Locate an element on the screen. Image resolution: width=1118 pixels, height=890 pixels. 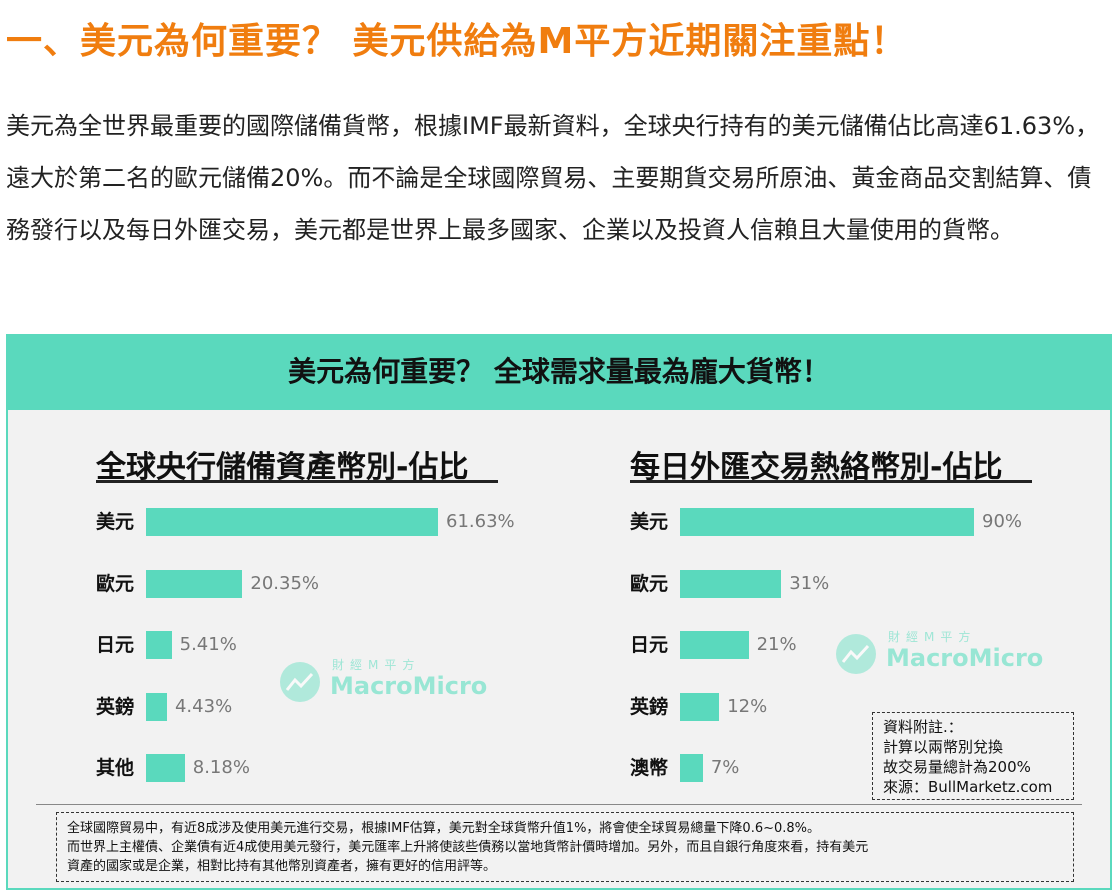
bar-category-label: 其他 is located at coordinates (115, 768).